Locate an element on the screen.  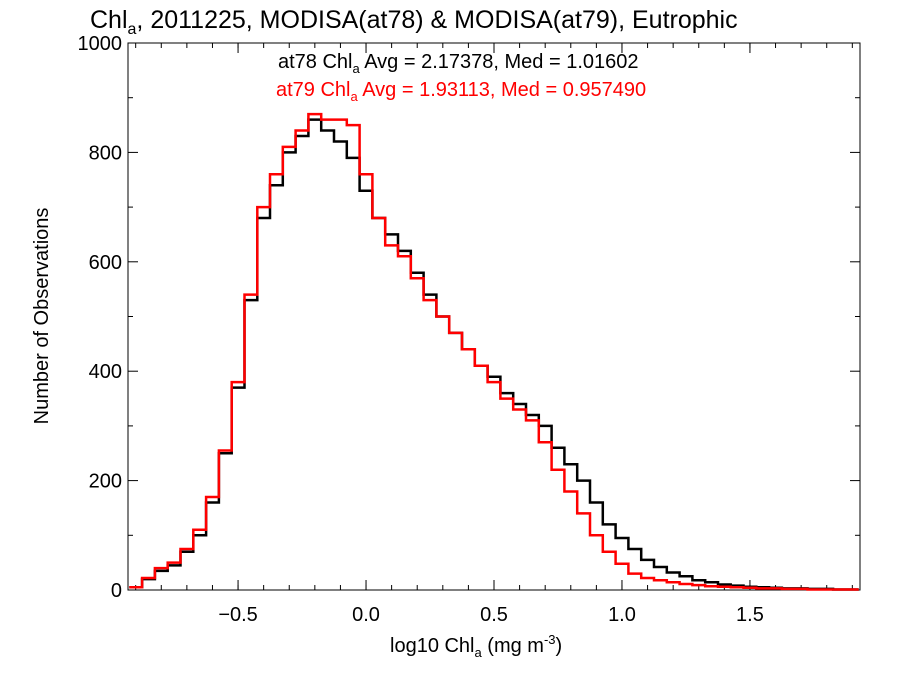
y-tick-label: 600 is located at coordinates (105, 263).